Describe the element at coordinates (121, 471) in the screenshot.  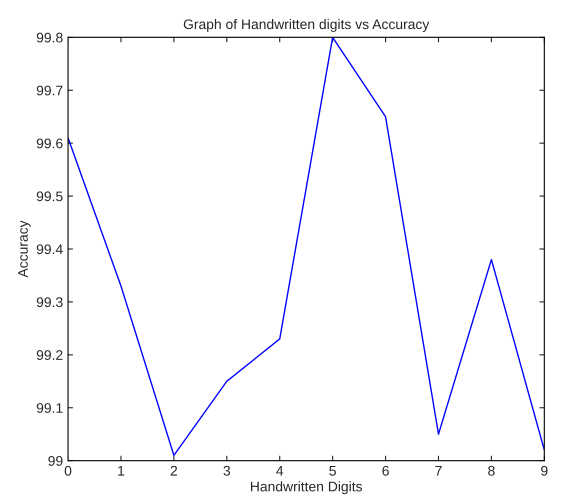
I see `x-tick-label: 1` at that location.